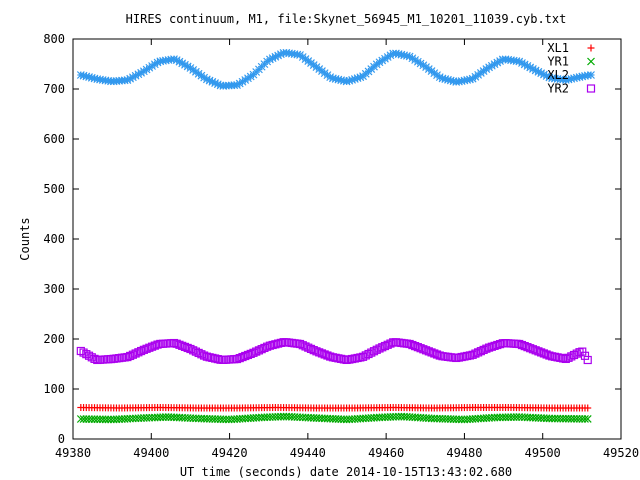 This screenshot has height=480, width=640. I want to click on x-tick-label: 49500, so click(543, 453).